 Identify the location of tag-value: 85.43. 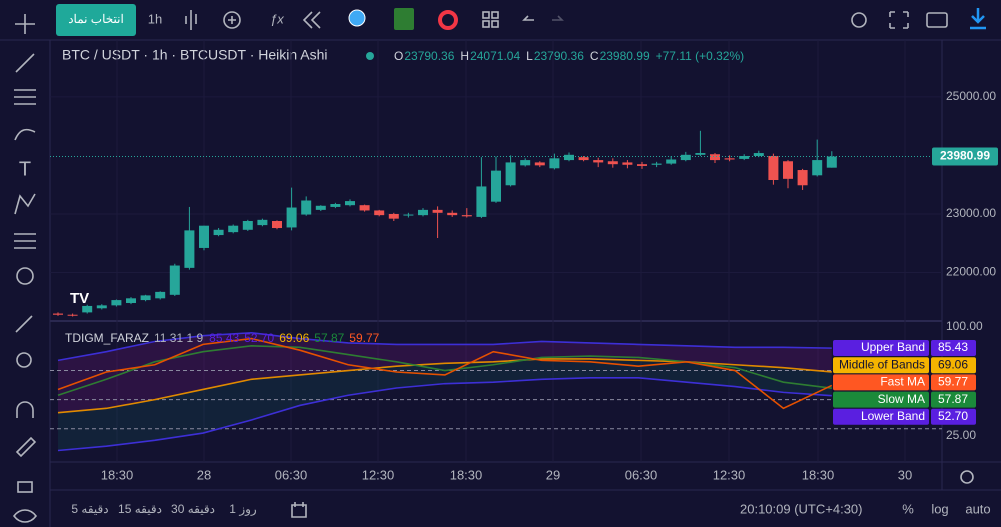
(953, 347).